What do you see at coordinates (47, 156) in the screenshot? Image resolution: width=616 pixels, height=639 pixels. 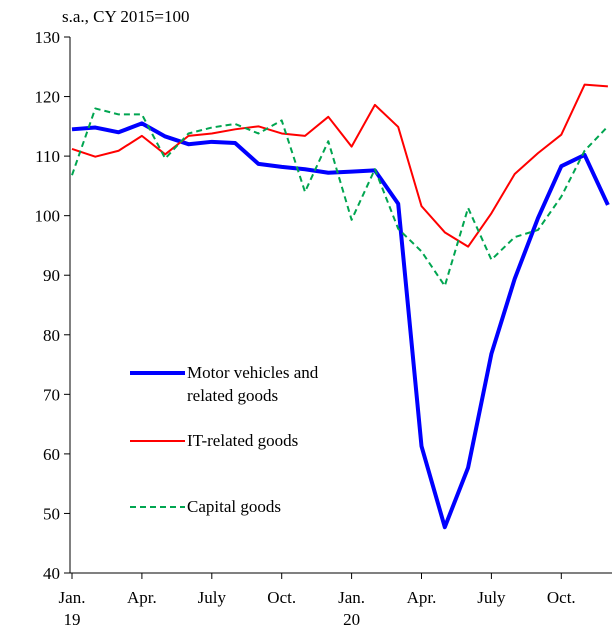 I see `y-tick-label: 110` at bounding box center [47, 156].